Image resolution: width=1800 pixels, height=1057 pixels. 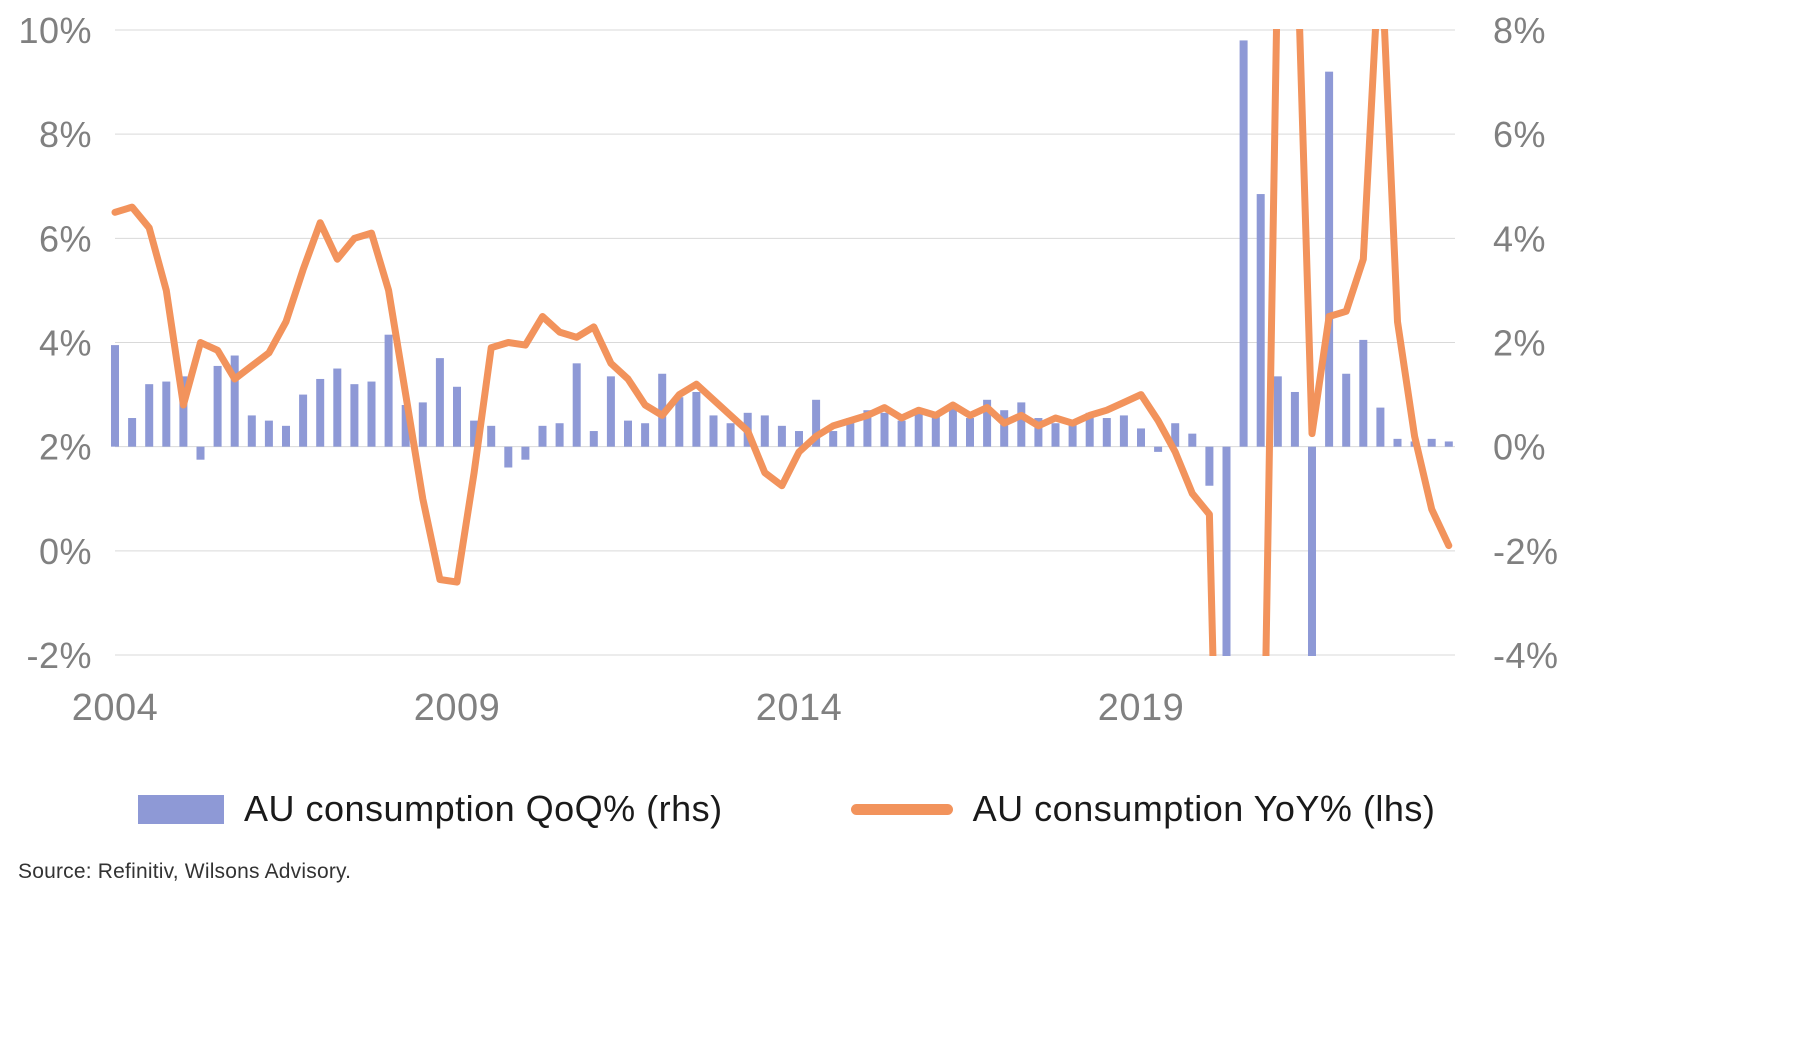 I want to click on qoq-swatch-icon, so click(x=181, y=809).